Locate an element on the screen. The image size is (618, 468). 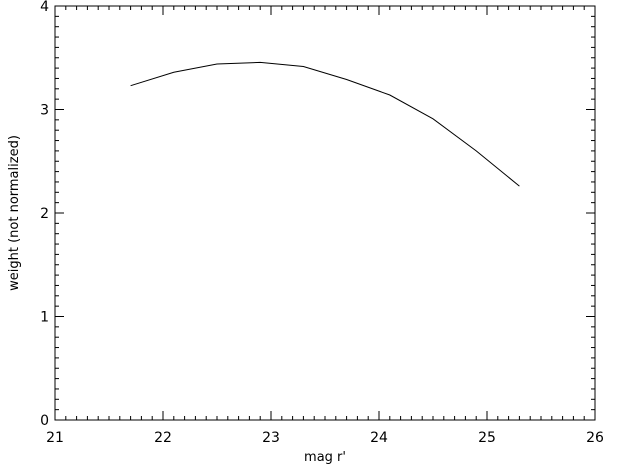
y-tick-label: 2 is located at coordinates (44, 214).